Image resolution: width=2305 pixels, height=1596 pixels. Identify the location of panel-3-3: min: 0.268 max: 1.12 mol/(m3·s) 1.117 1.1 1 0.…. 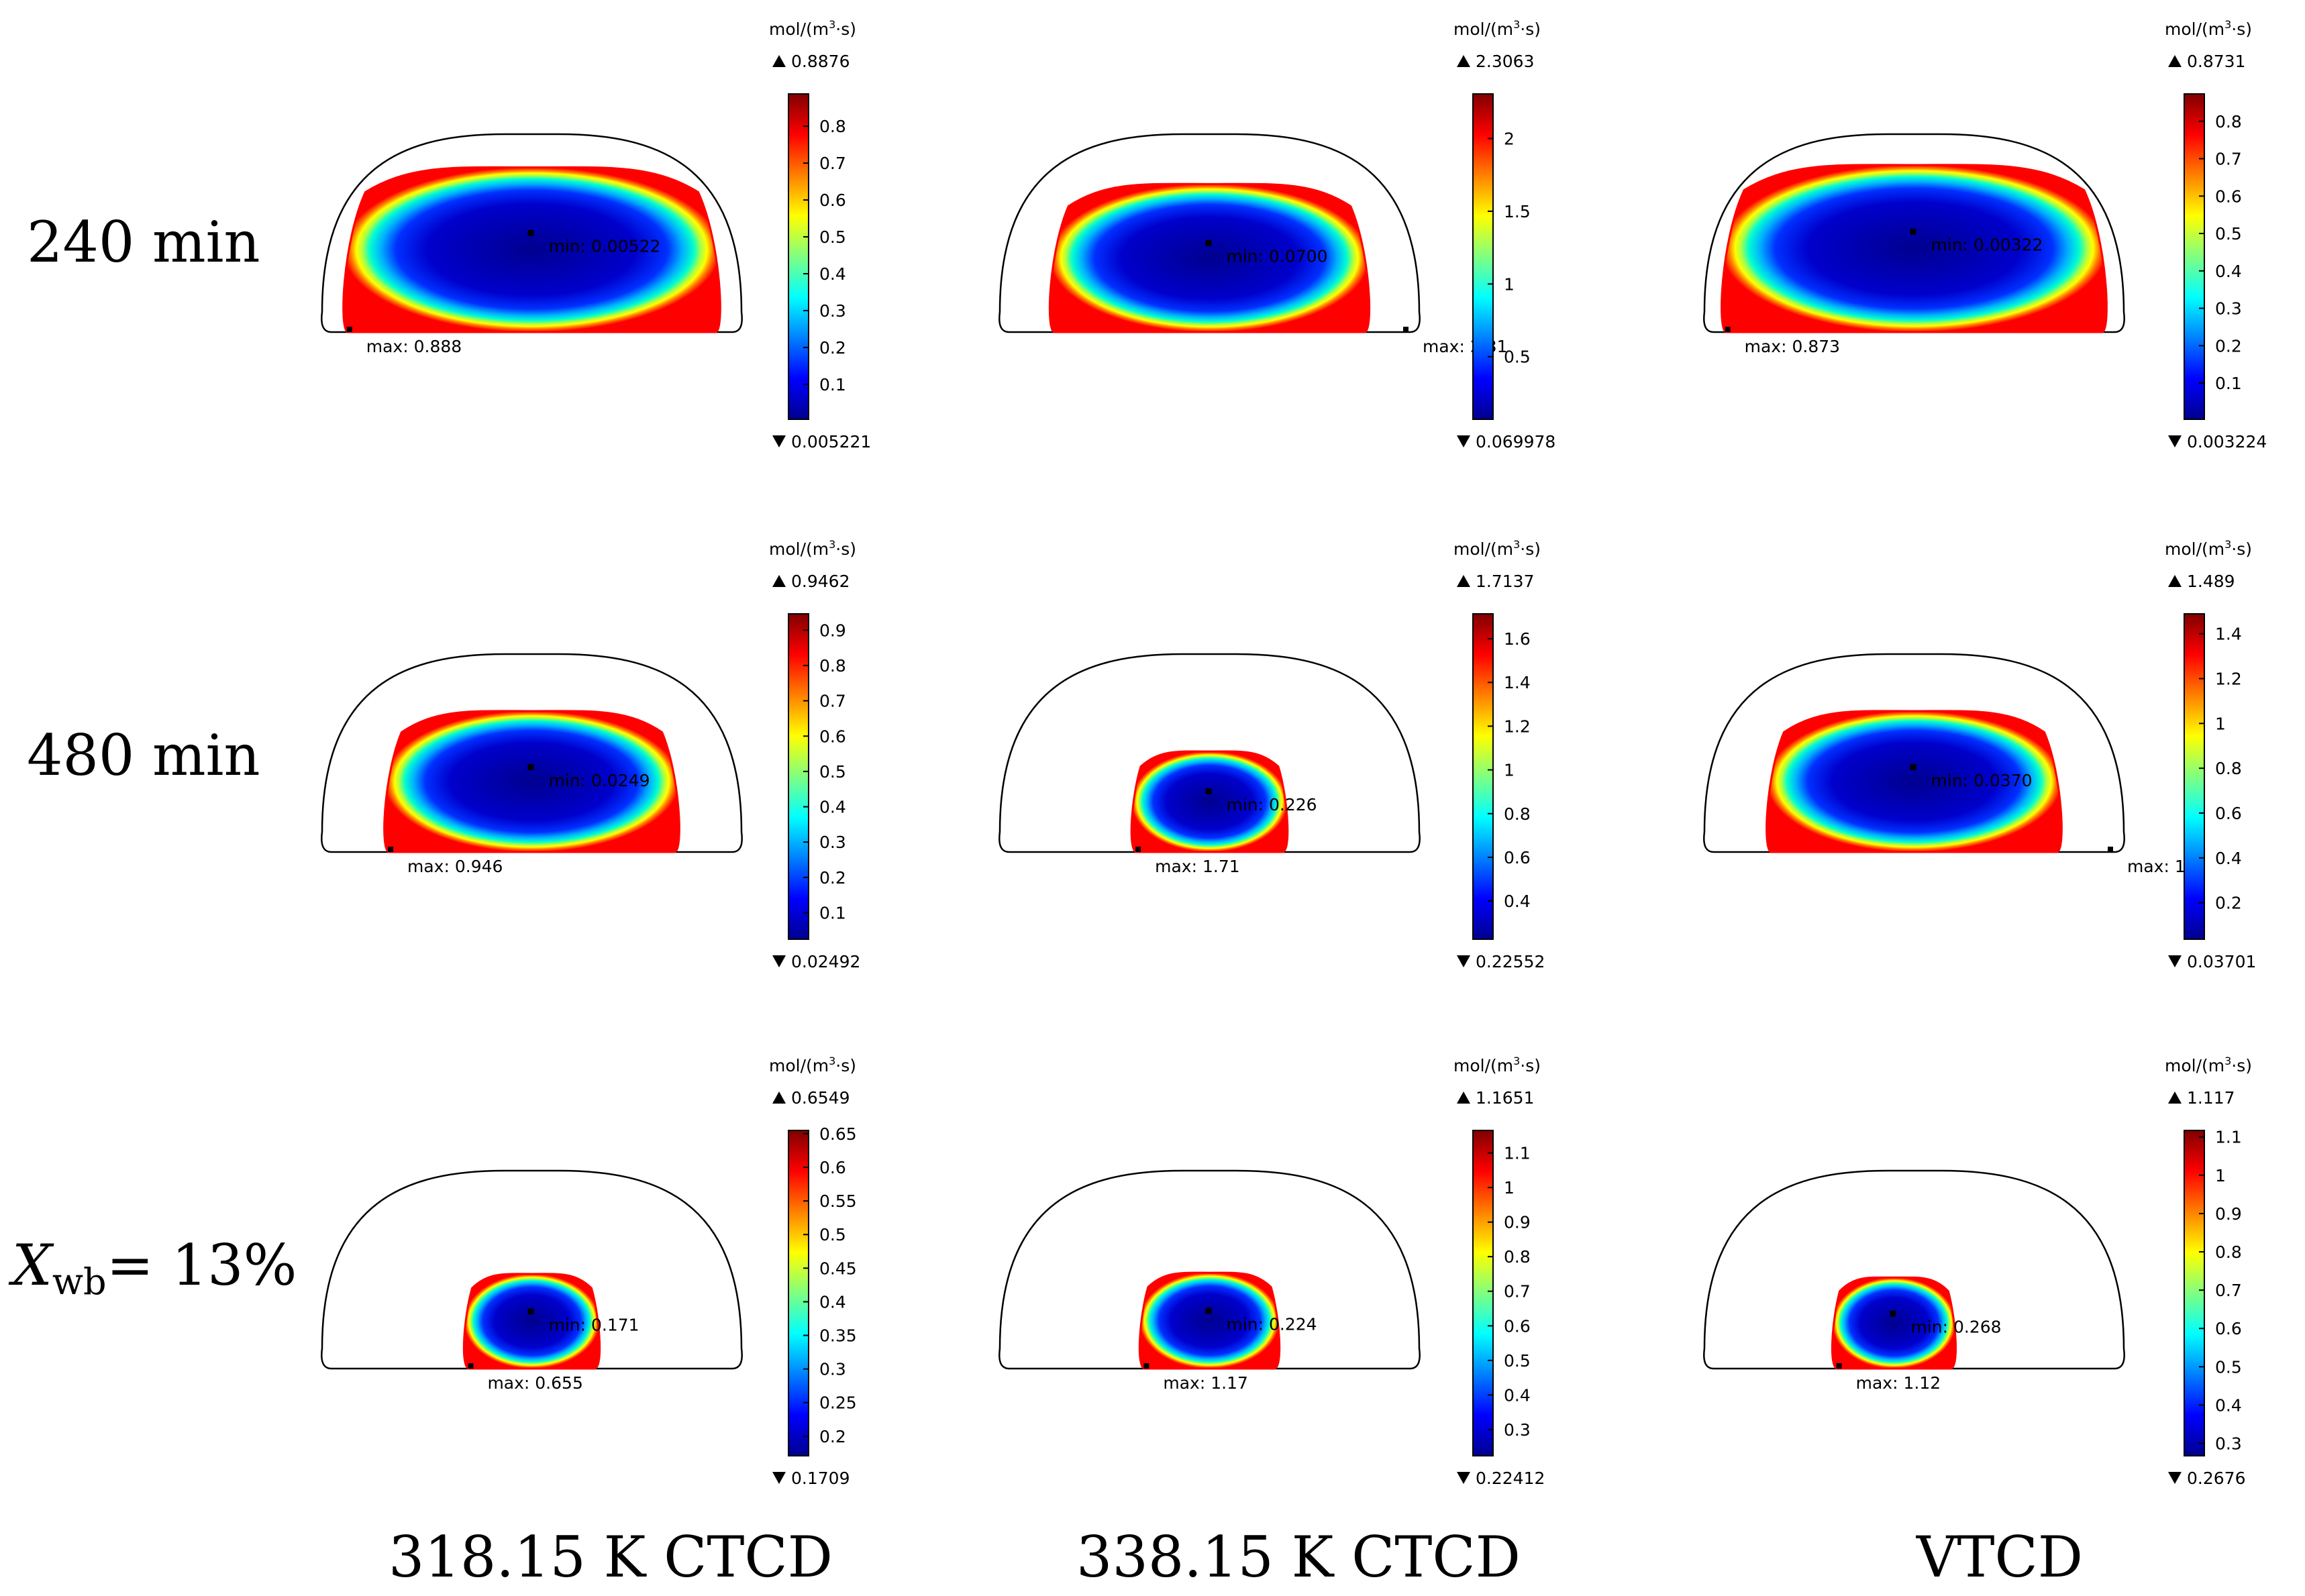
(1977, 1271).